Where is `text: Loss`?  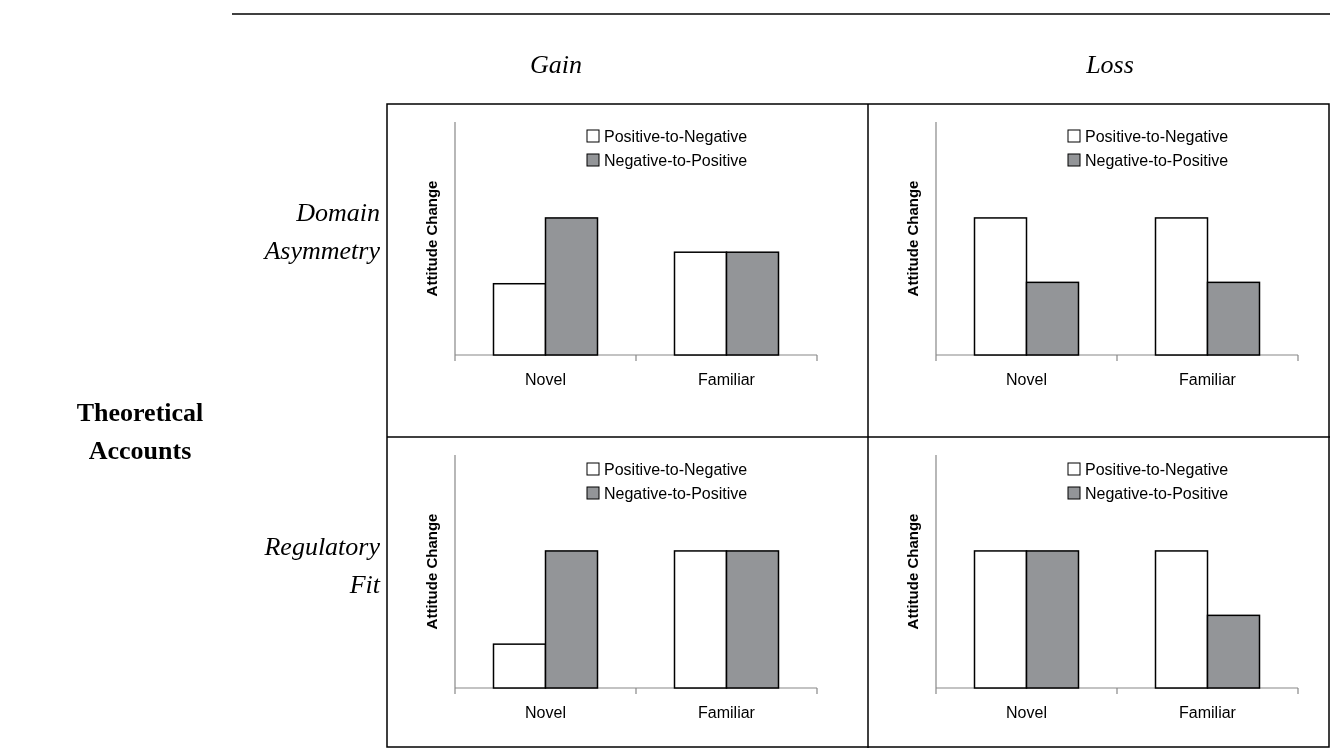 text: Loss is located at coordinates (1109, 64).